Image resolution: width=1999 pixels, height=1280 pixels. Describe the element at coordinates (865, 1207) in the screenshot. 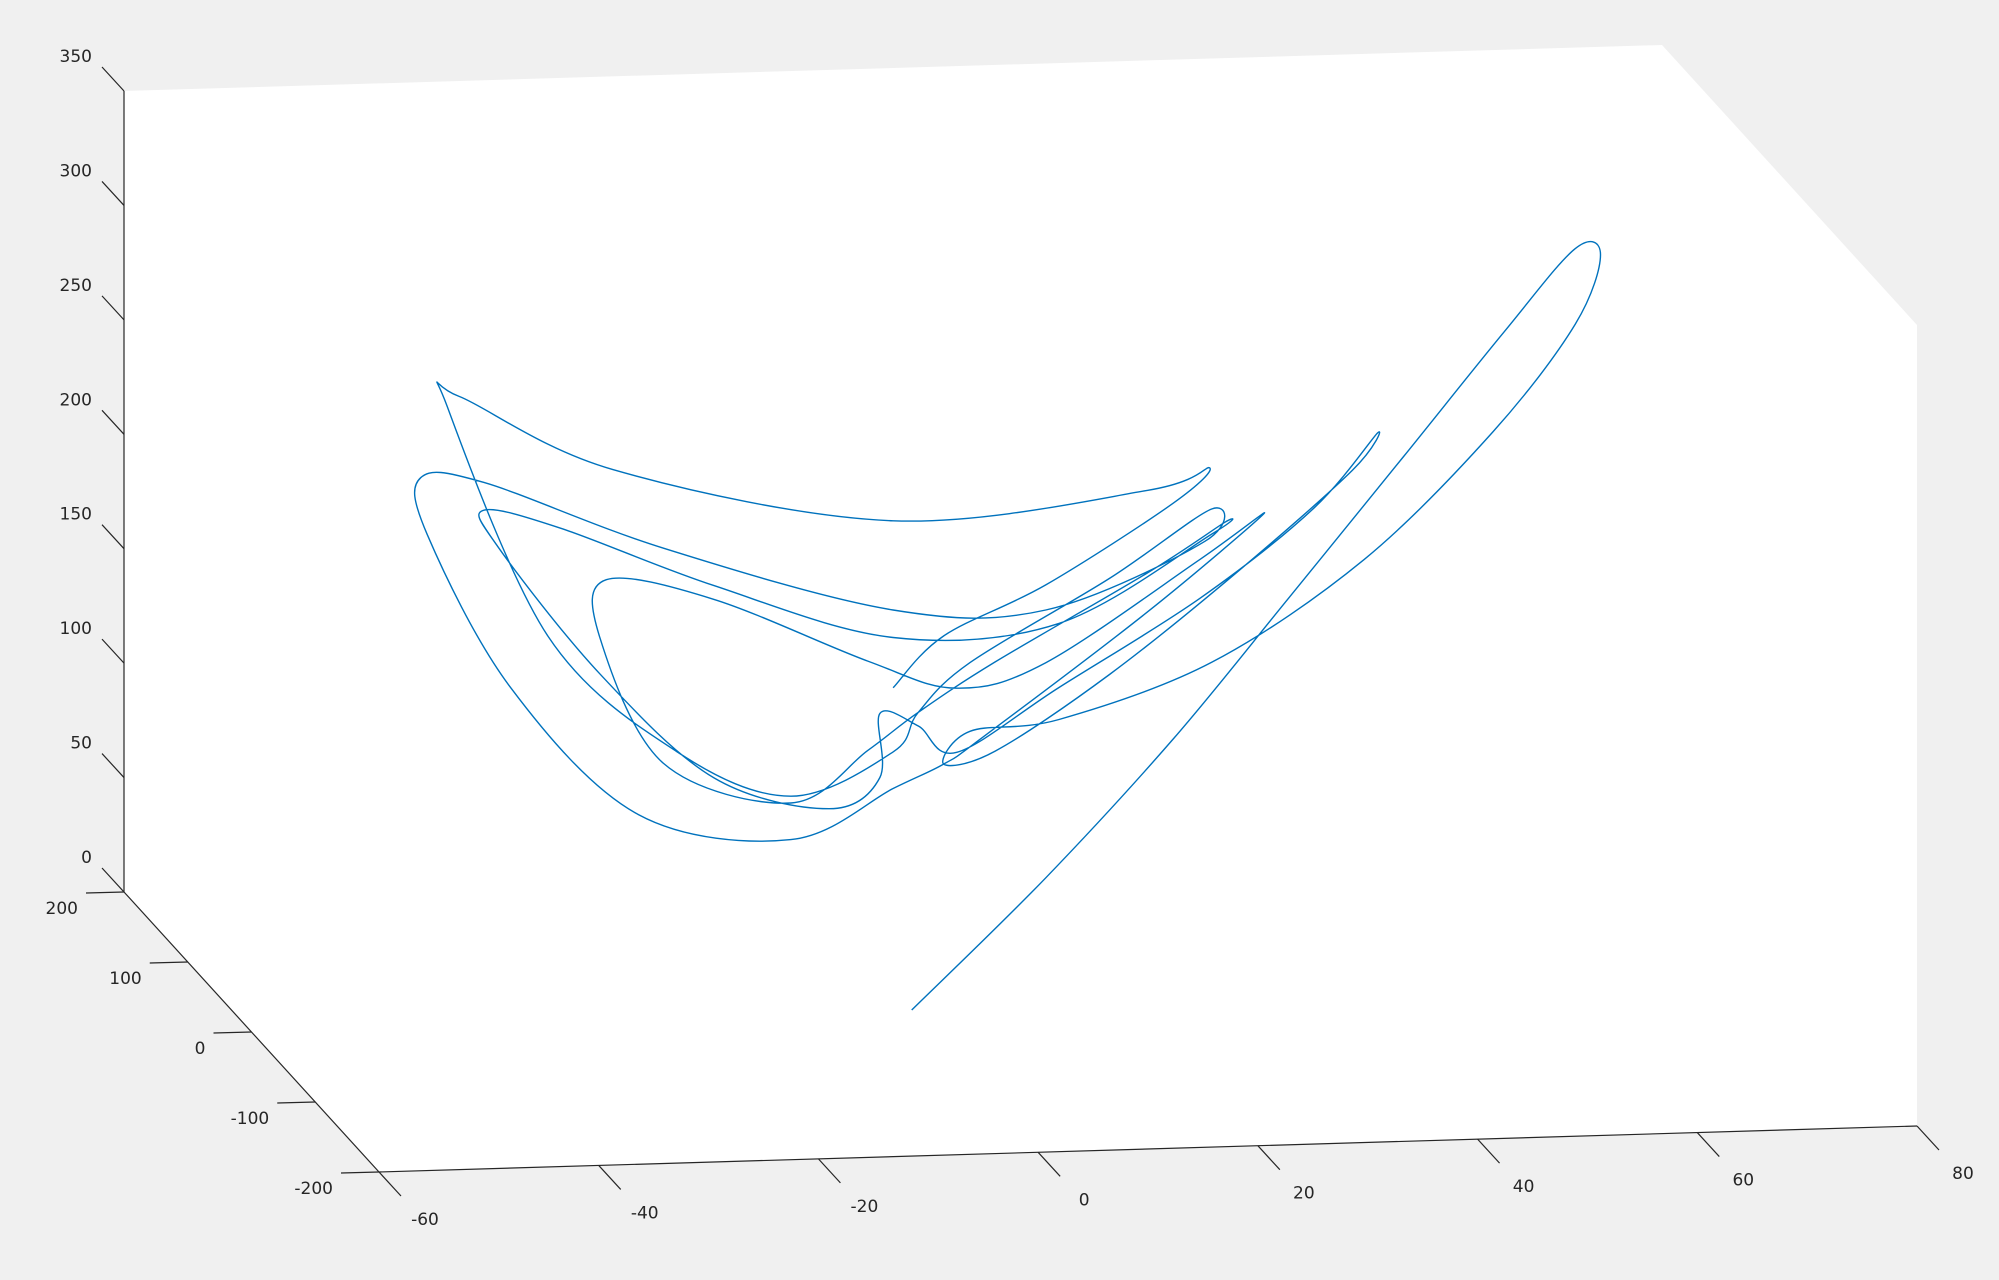

I see `x-tick-label: -20` at that location.